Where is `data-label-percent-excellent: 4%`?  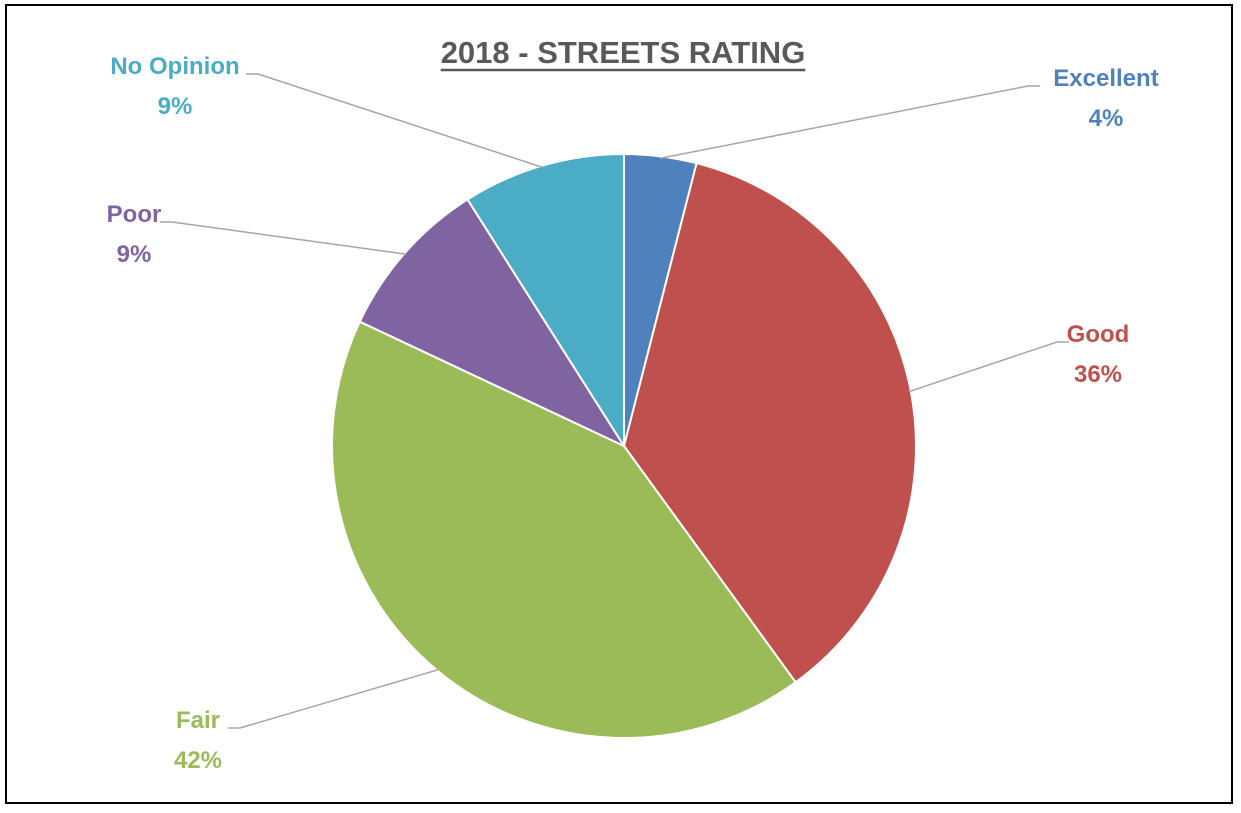 data-label-percent-excellent: 4% is located at coordinates (1106, 118).